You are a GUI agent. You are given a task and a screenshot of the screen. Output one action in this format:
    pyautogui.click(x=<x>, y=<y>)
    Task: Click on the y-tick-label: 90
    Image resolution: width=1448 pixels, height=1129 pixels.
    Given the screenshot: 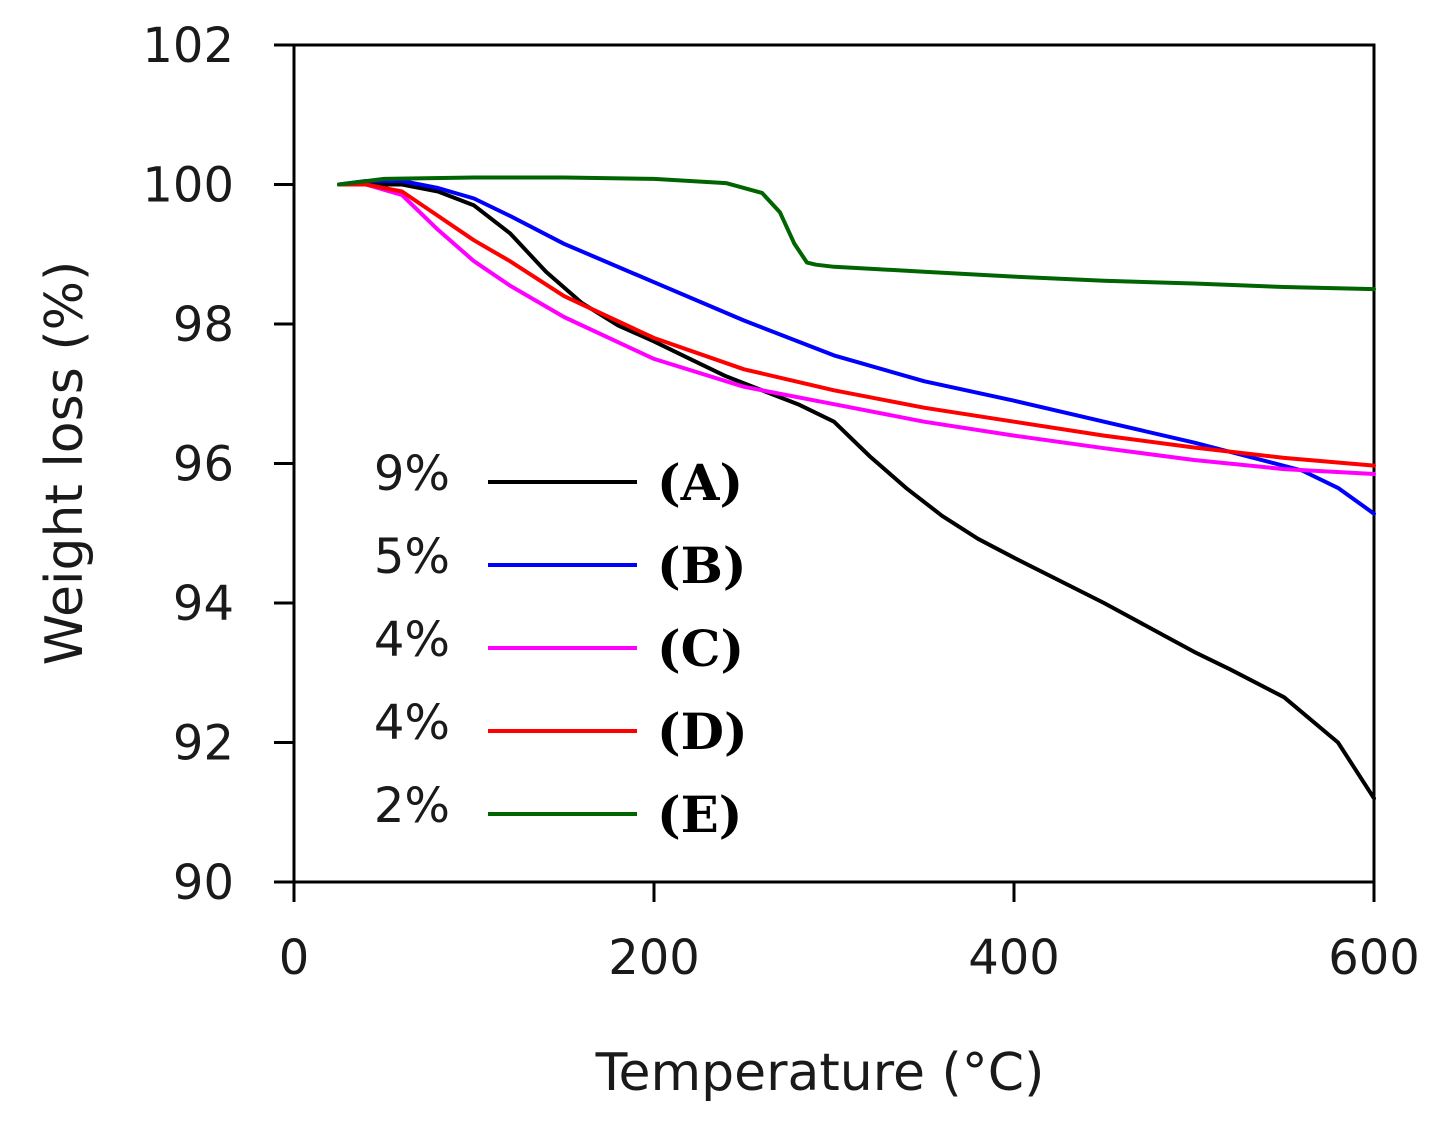 What is the action you would take?
    pyautogui.click(x=203, y=883)
    